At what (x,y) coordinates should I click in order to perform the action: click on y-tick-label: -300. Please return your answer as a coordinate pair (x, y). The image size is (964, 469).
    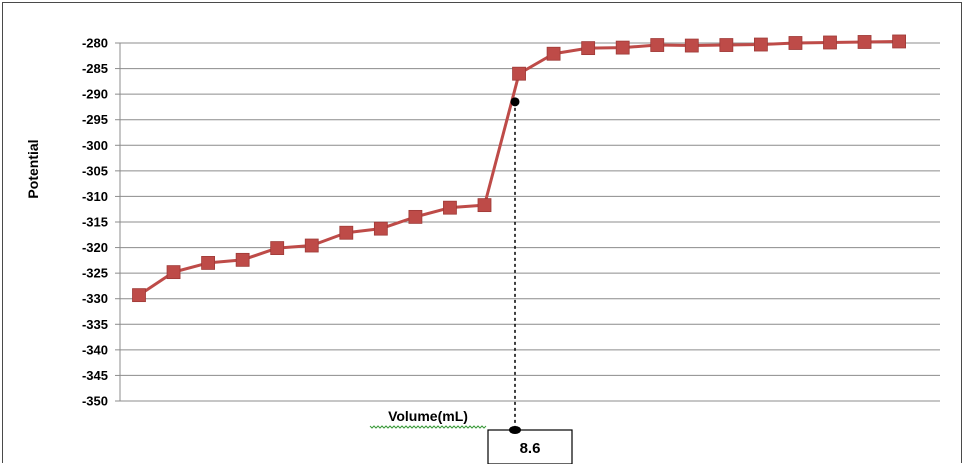
    Looking at the image, I should click on (95, 145).